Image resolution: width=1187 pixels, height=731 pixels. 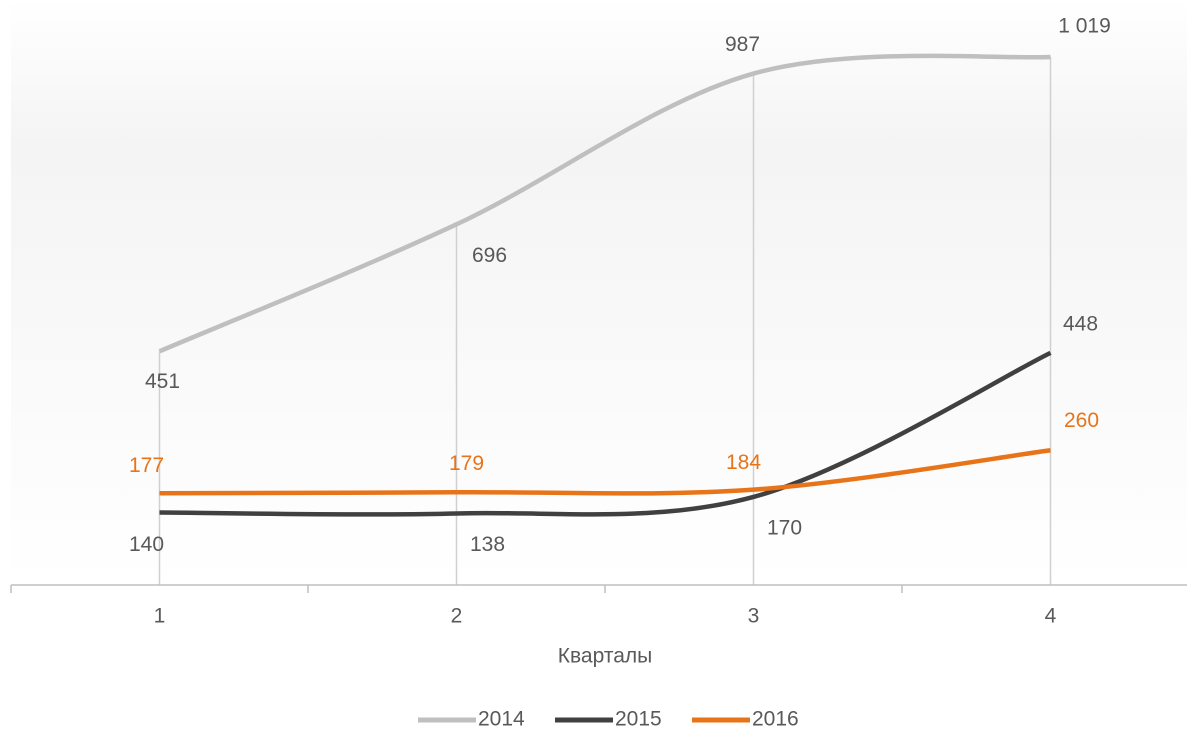 What do you see at coordinates (160, 616) in the screenshot?
I see `x-tick-label: 1` at bounding box center [160, 616].